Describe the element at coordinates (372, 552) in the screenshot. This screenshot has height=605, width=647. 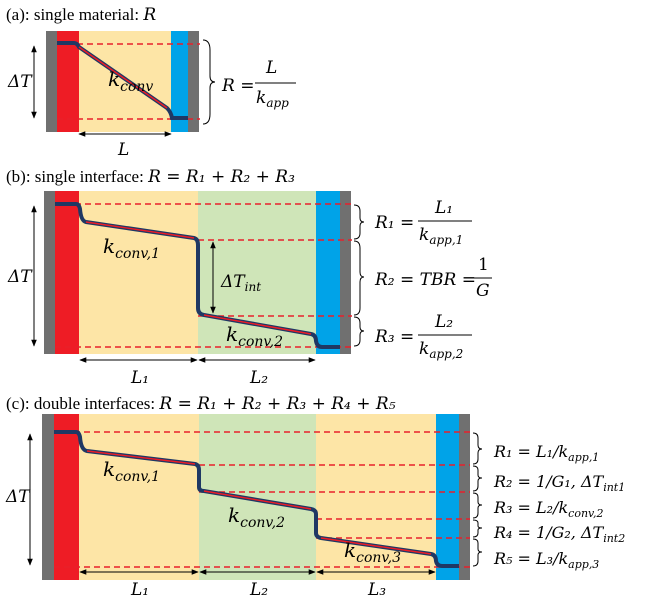
I see `k-conv-3-label: kconv,3` at that location.